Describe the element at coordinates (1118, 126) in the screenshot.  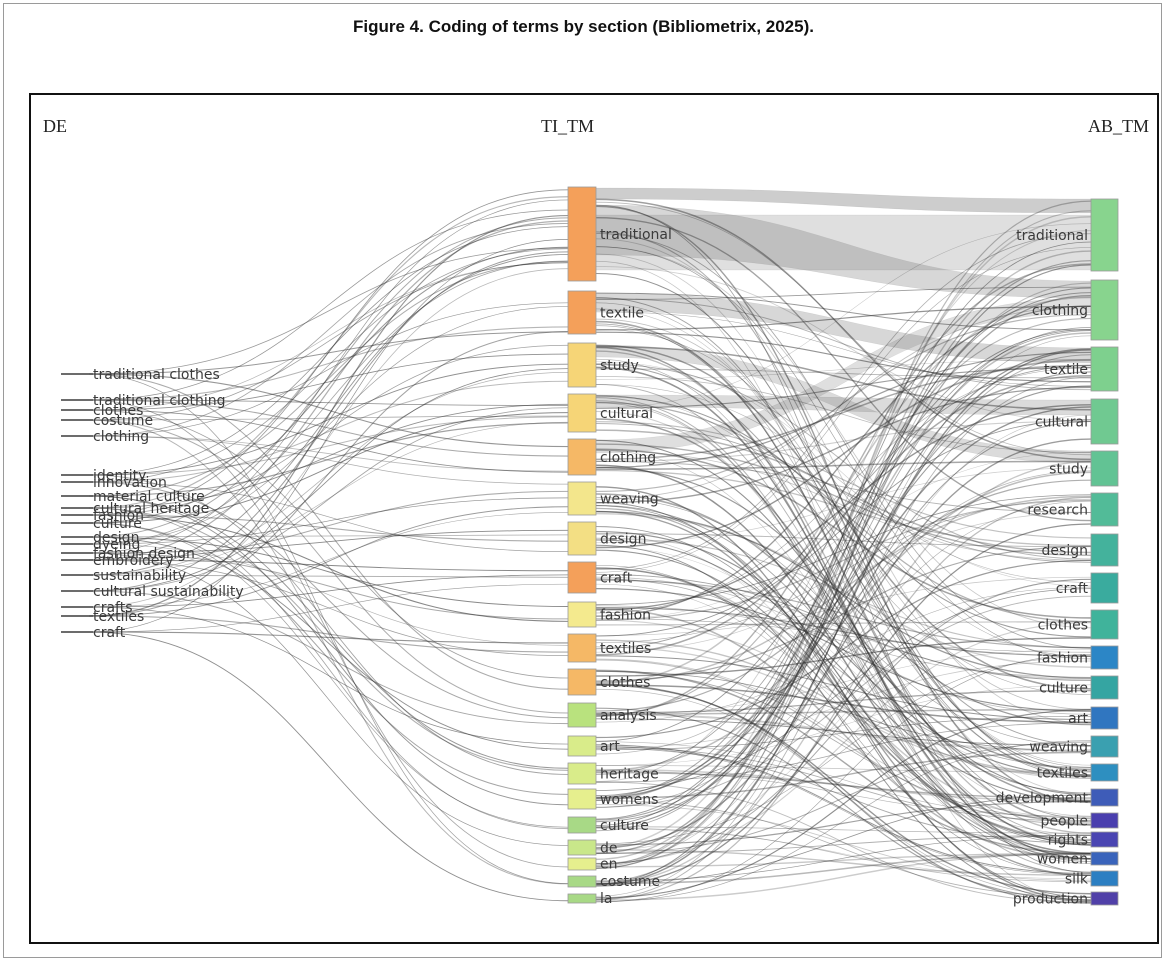
I see `column-header-ab-tm: AB_TM` at that location.